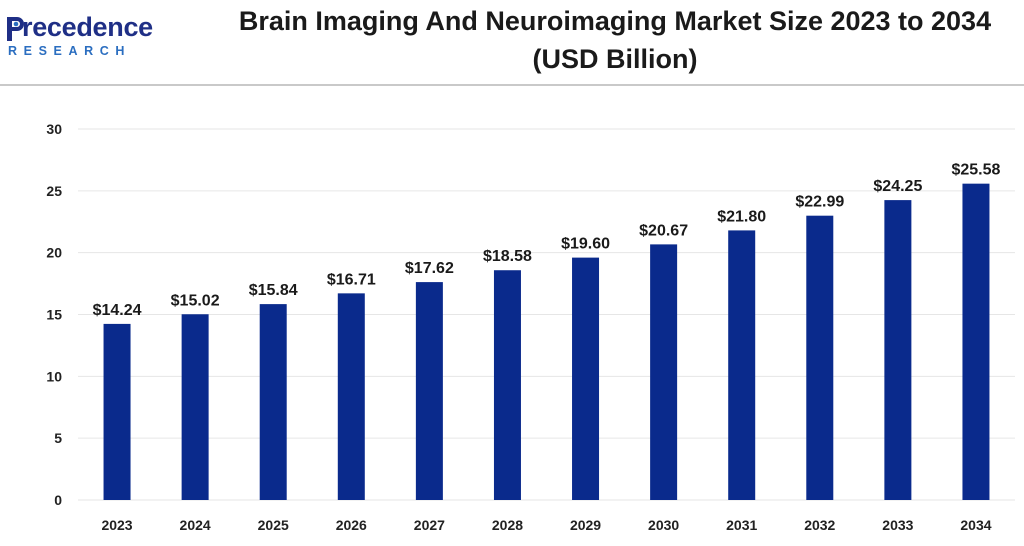  What do you see at coordinates (429, 391) in the screenshot?
I see `bar-2027` at bounding box center [429, 391].